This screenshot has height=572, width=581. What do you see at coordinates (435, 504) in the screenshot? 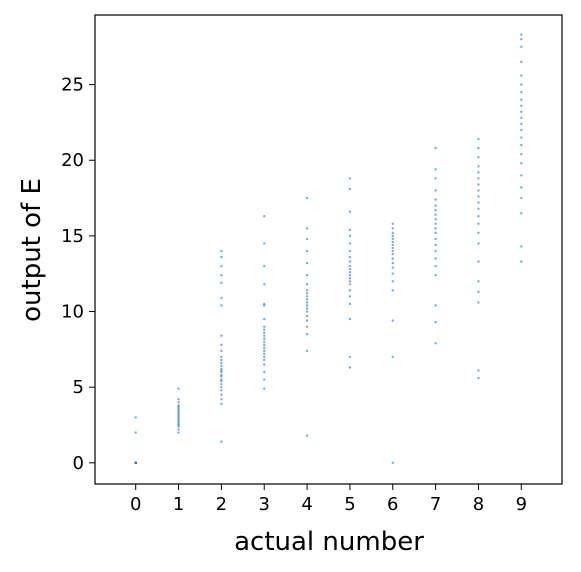
I see `x-tick-label: 7` at bounding box center [435, 504].